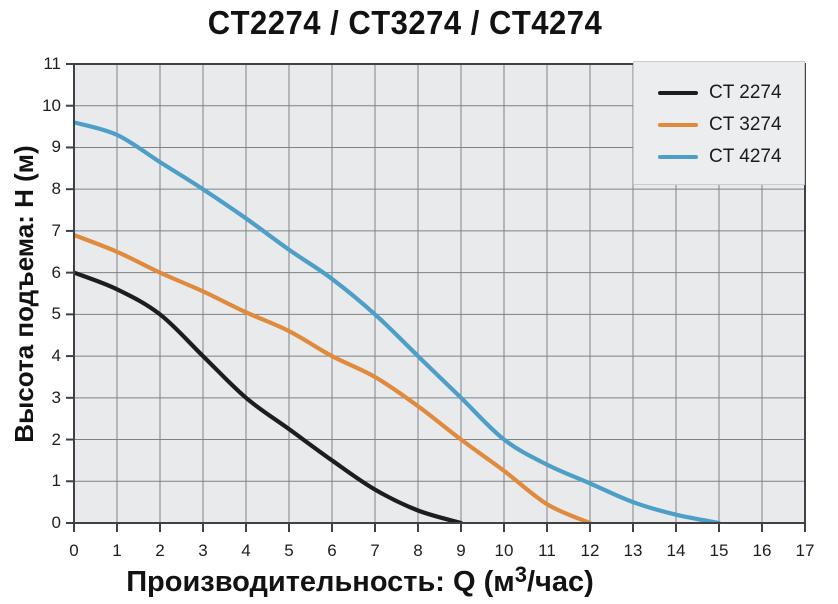 The width and height of the screenshot is (838, 604). What do you see at coordinates (56, 356) in the screenshot?
I see `y-tick-label: 4` at bounding box center [56, 356].